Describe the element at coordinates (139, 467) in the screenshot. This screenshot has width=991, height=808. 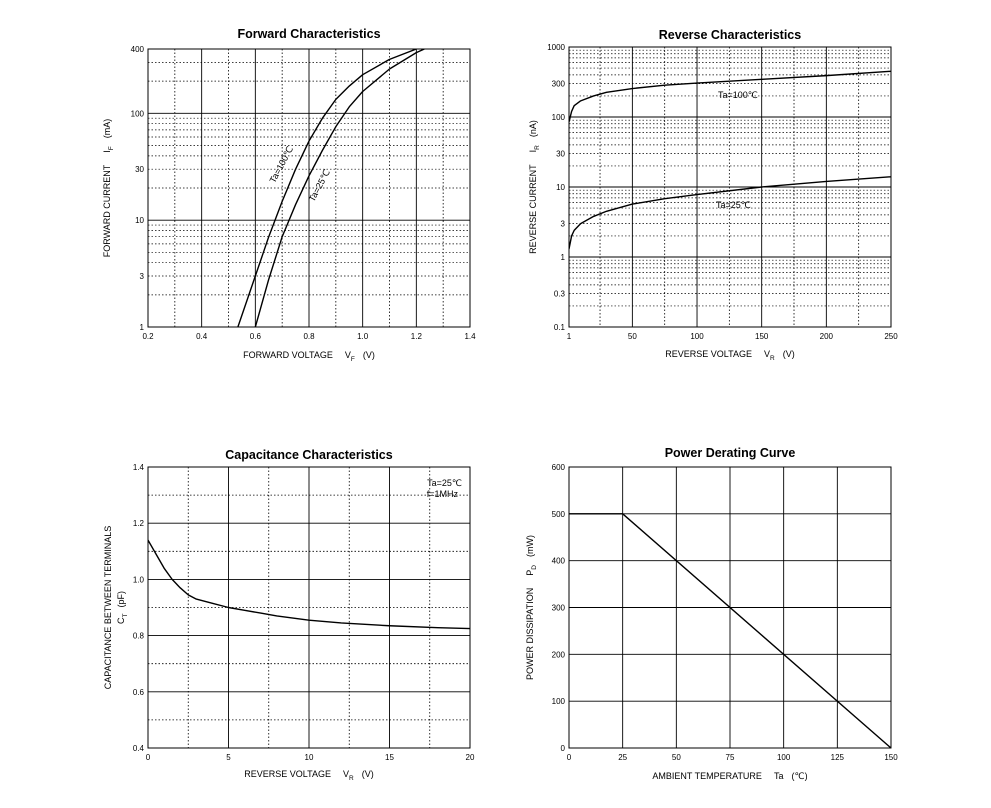
I see `y-tick-label: 1.4` at that location.